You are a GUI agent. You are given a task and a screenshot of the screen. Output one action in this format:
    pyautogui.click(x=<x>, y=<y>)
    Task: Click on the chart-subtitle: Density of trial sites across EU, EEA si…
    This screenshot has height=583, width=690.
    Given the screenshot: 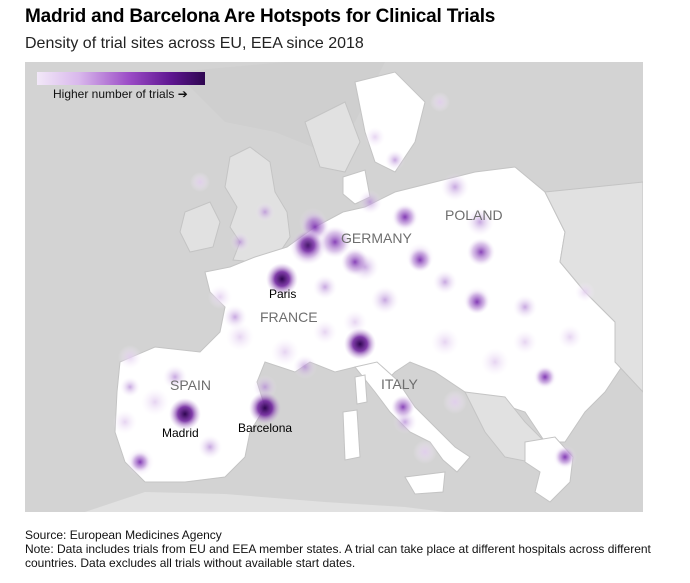 What is the action you would take?
    pyautogui.click(x=194, y=43)
    